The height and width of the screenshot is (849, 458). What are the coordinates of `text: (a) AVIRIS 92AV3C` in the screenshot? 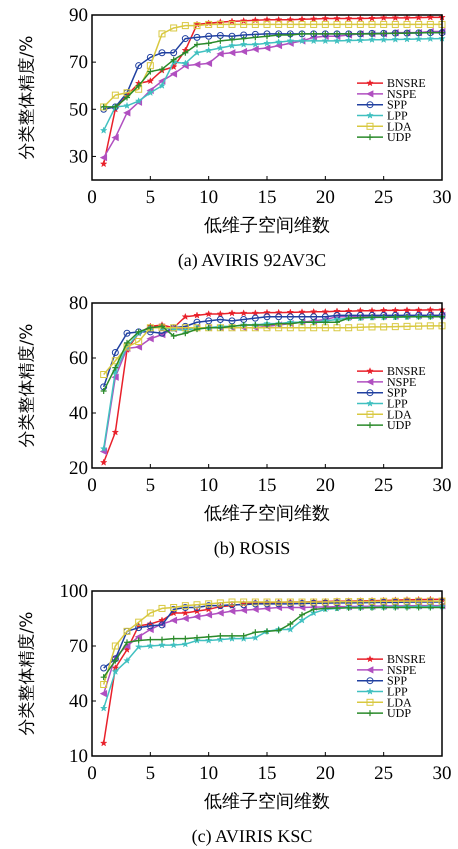 It's located at (252, 260).